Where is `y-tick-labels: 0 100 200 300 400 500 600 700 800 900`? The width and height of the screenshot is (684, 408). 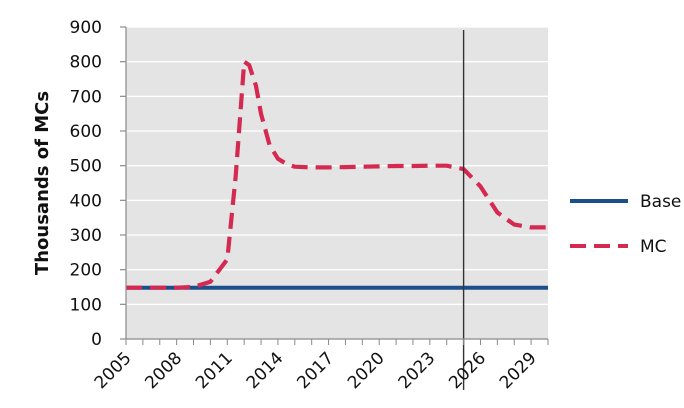 y-tick-labels: 0 100 200 300 400 500 600 700 800 900 is located at coordinates (86, 184).